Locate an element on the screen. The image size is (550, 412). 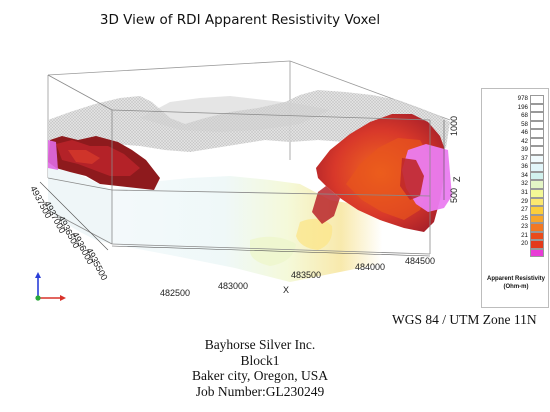
x-tick-label: 484000 is located at coordinates (370, 267).